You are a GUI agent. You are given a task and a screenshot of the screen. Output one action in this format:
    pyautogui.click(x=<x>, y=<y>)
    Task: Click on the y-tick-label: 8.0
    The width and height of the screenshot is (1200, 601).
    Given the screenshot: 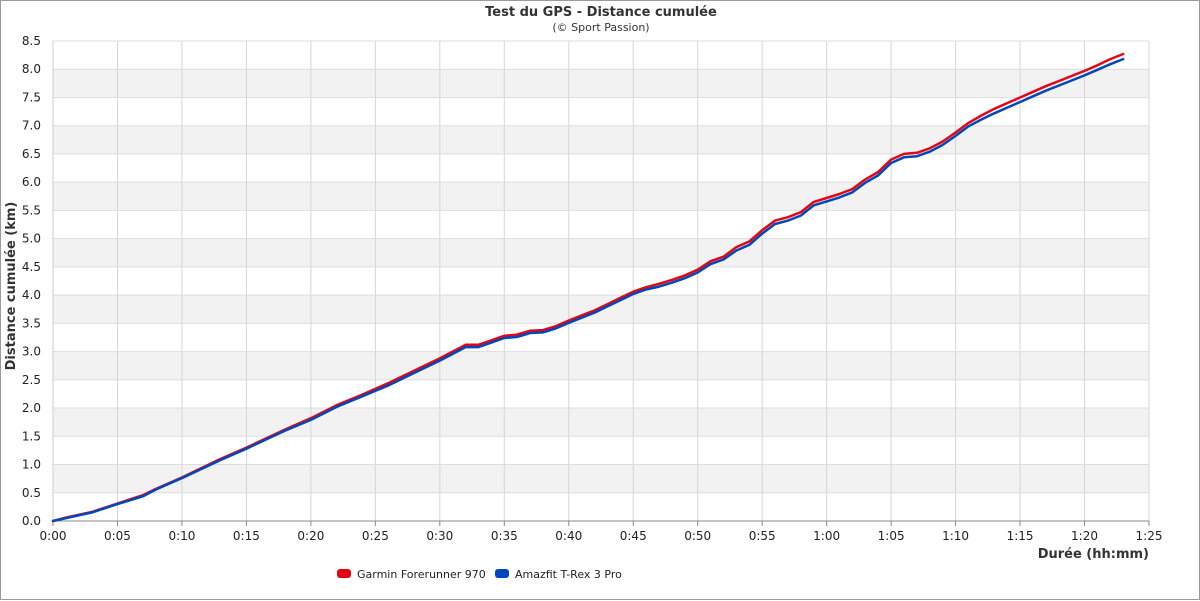 What is the action you would take?
    pyautogui.click(x=31, y=69)
    